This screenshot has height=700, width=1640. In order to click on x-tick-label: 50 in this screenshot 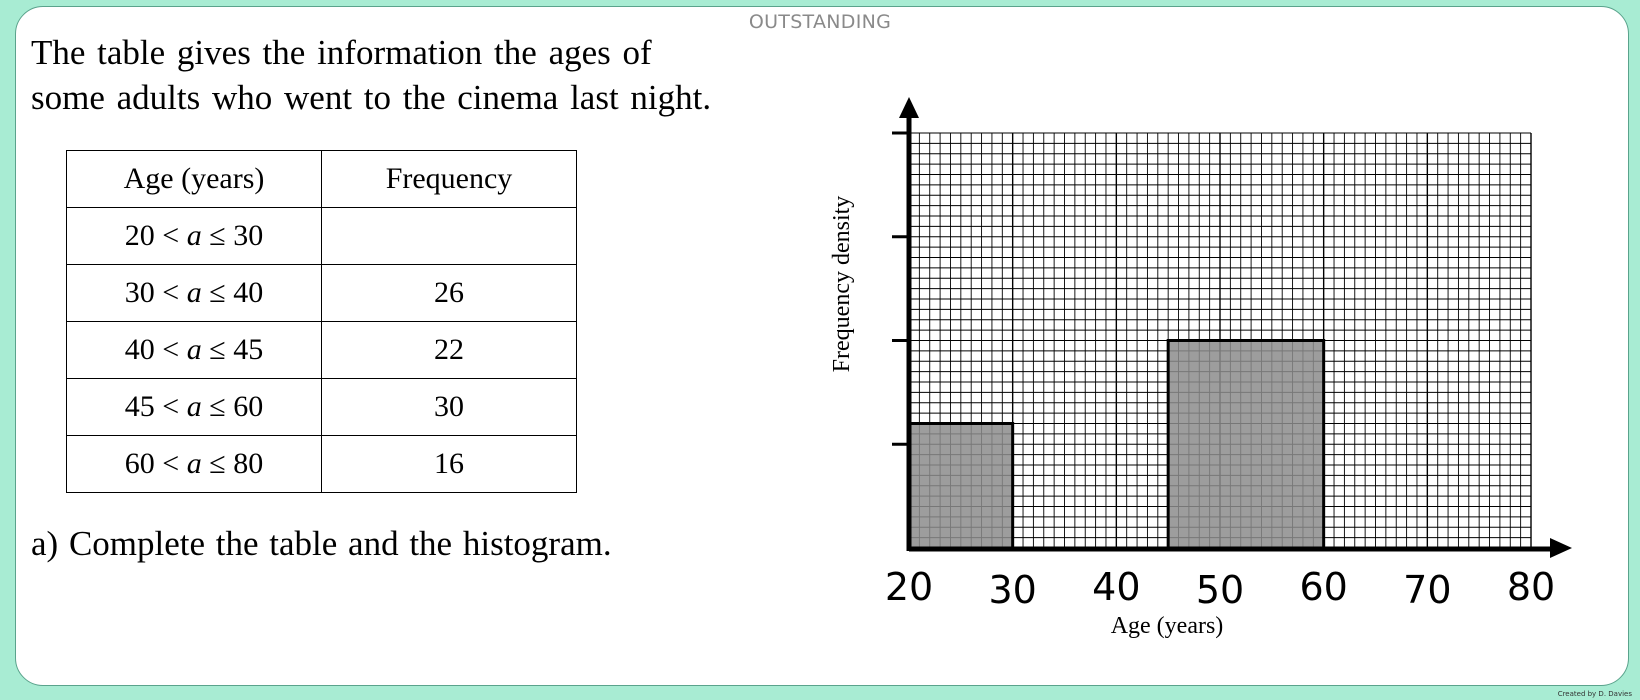, I will do `click(1220, 590)`.